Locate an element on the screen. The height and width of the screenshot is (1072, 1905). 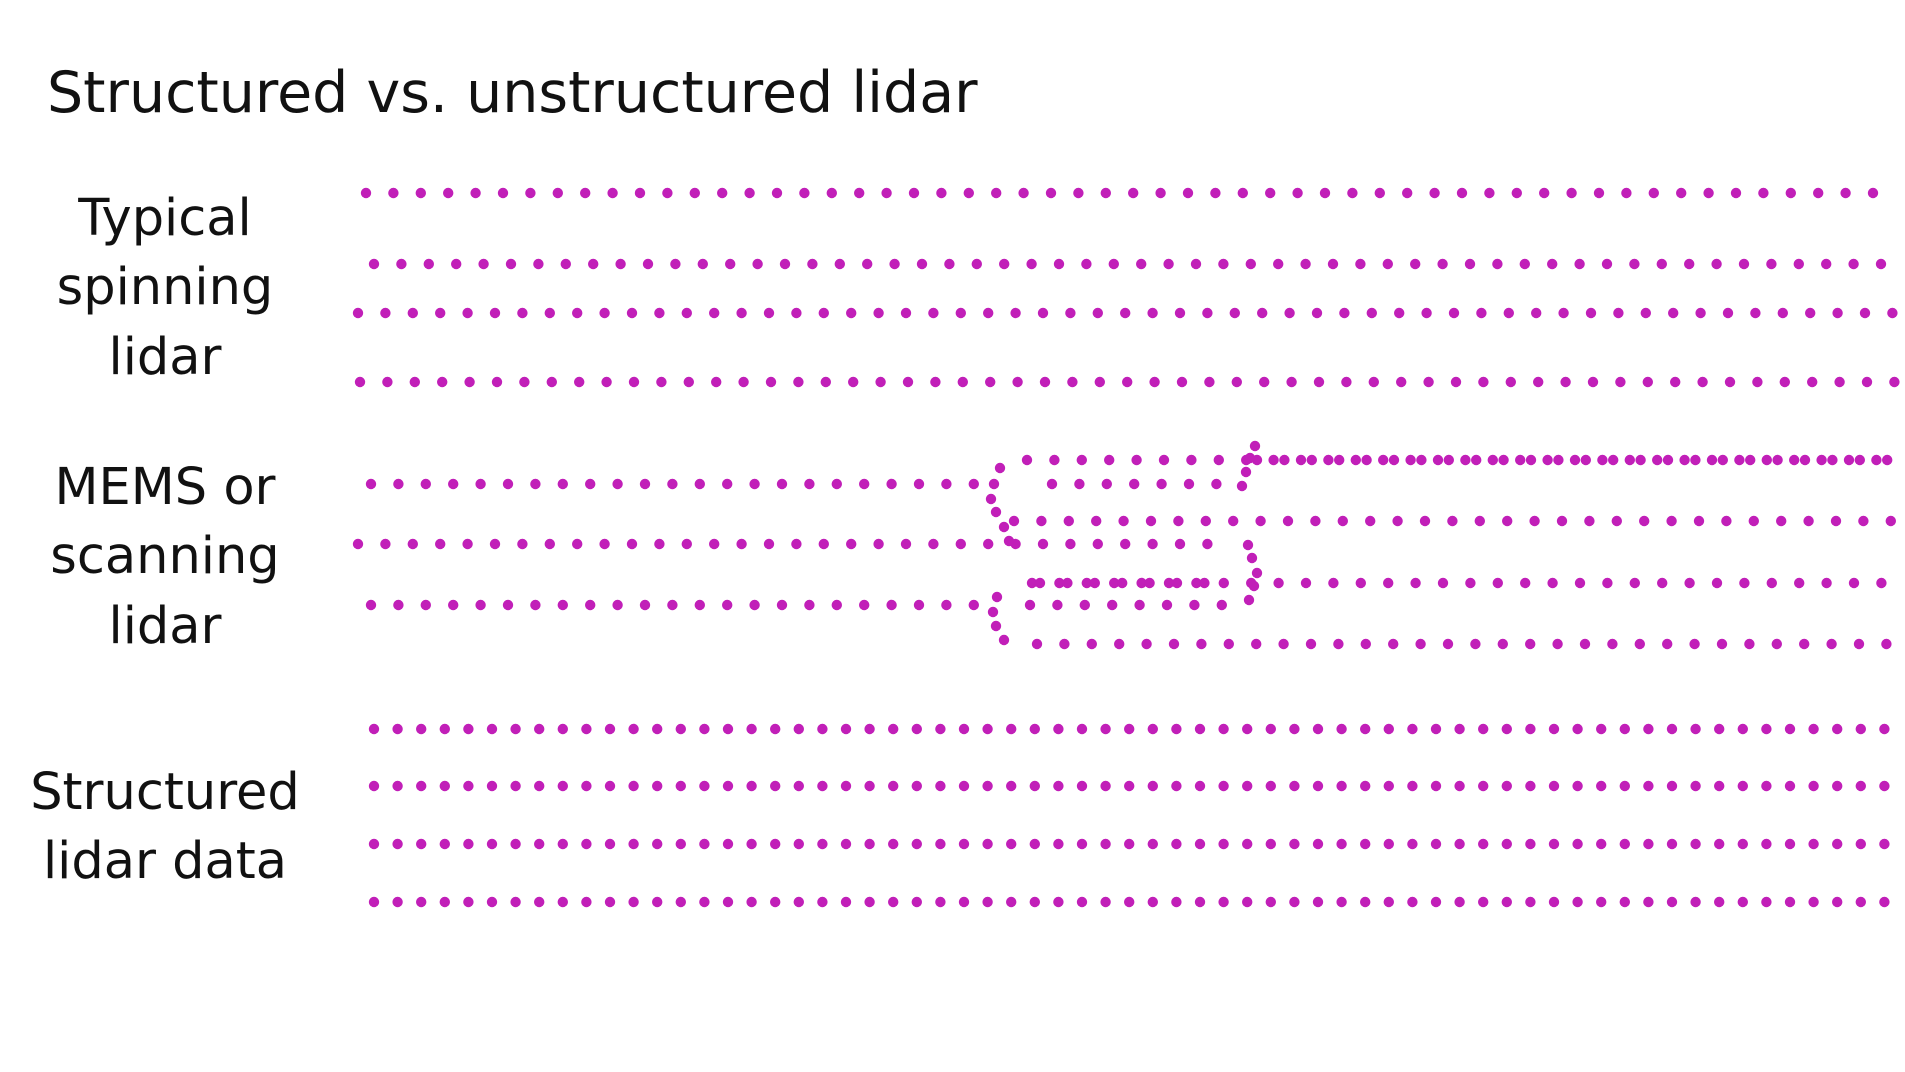
label-line: Structured is located at coordinates (165, 792).